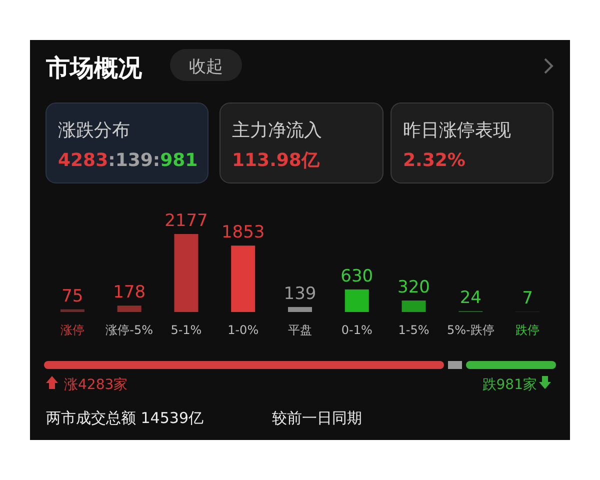 Image resolution: width=600 pixels, height=480 pixels. Describe the element at coordinates (300, 294) in the screenshot. I see `data-label: 139` at that location.